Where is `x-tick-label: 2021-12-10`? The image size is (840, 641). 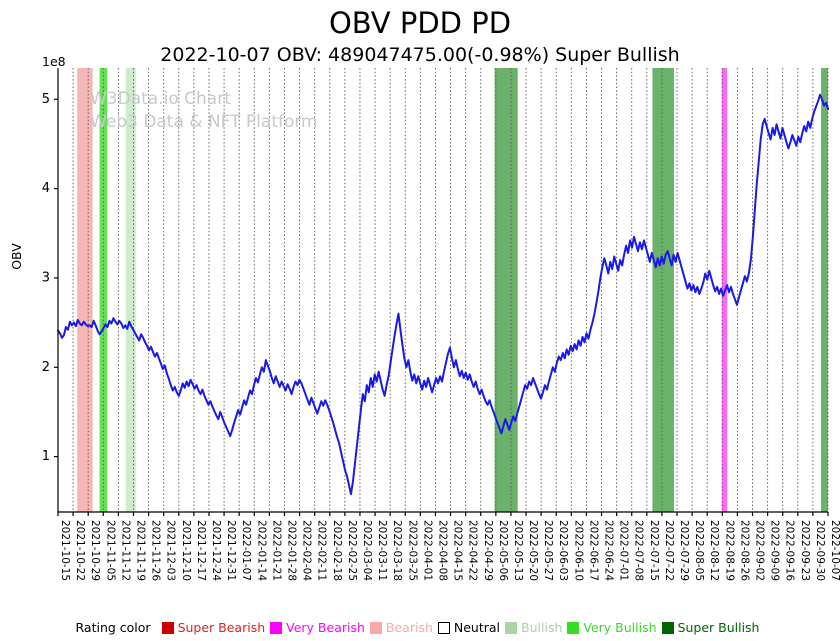
x-tick-label: 2021-12-10 is located at coordinates (186, 550).